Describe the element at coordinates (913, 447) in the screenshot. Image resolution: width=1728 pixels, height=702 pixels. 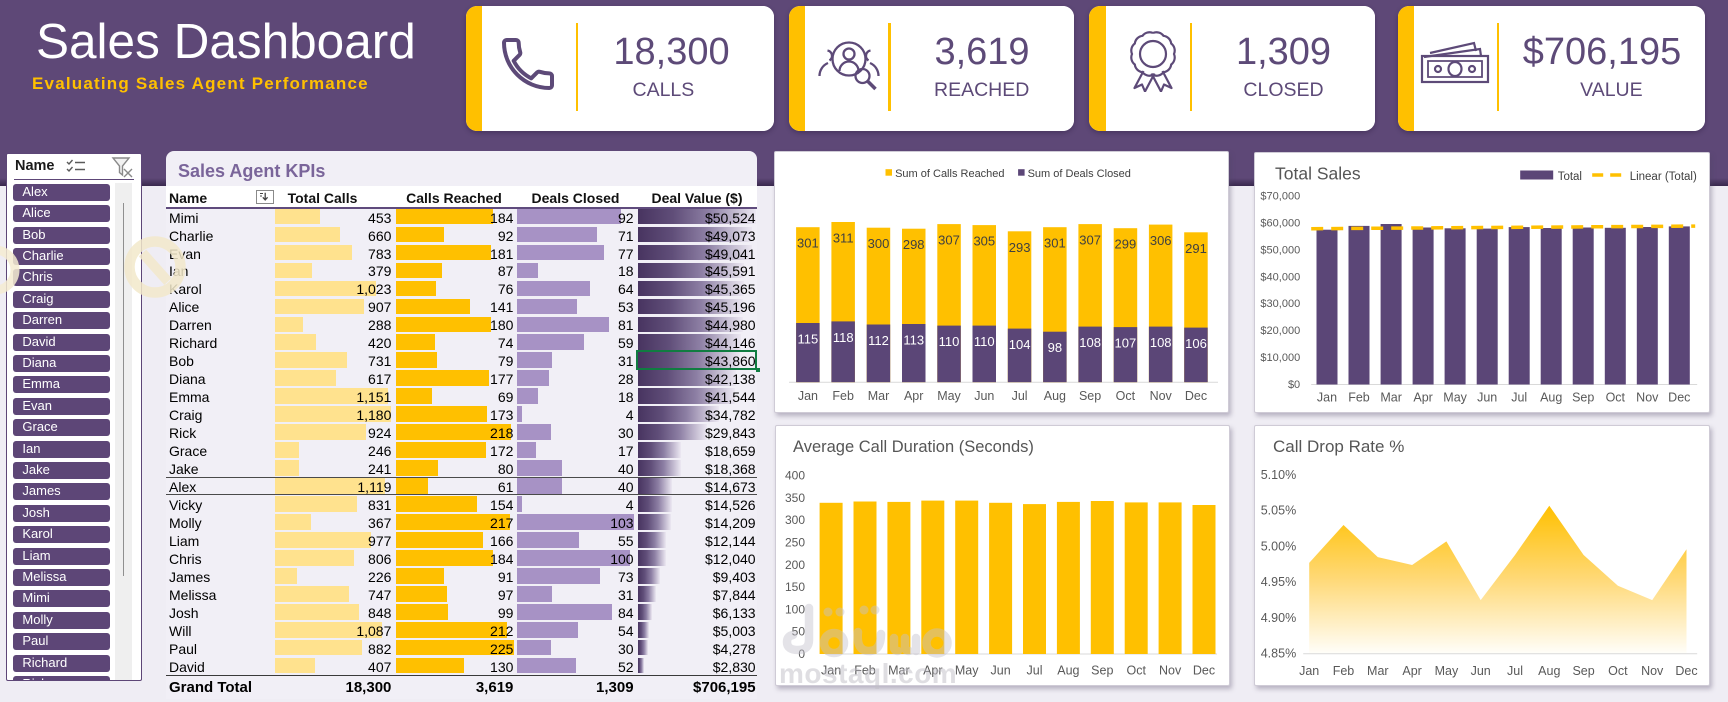
I see `svg-text:Average Call Duration (Seconds: Average Call Duration (Seconds)` at that location.